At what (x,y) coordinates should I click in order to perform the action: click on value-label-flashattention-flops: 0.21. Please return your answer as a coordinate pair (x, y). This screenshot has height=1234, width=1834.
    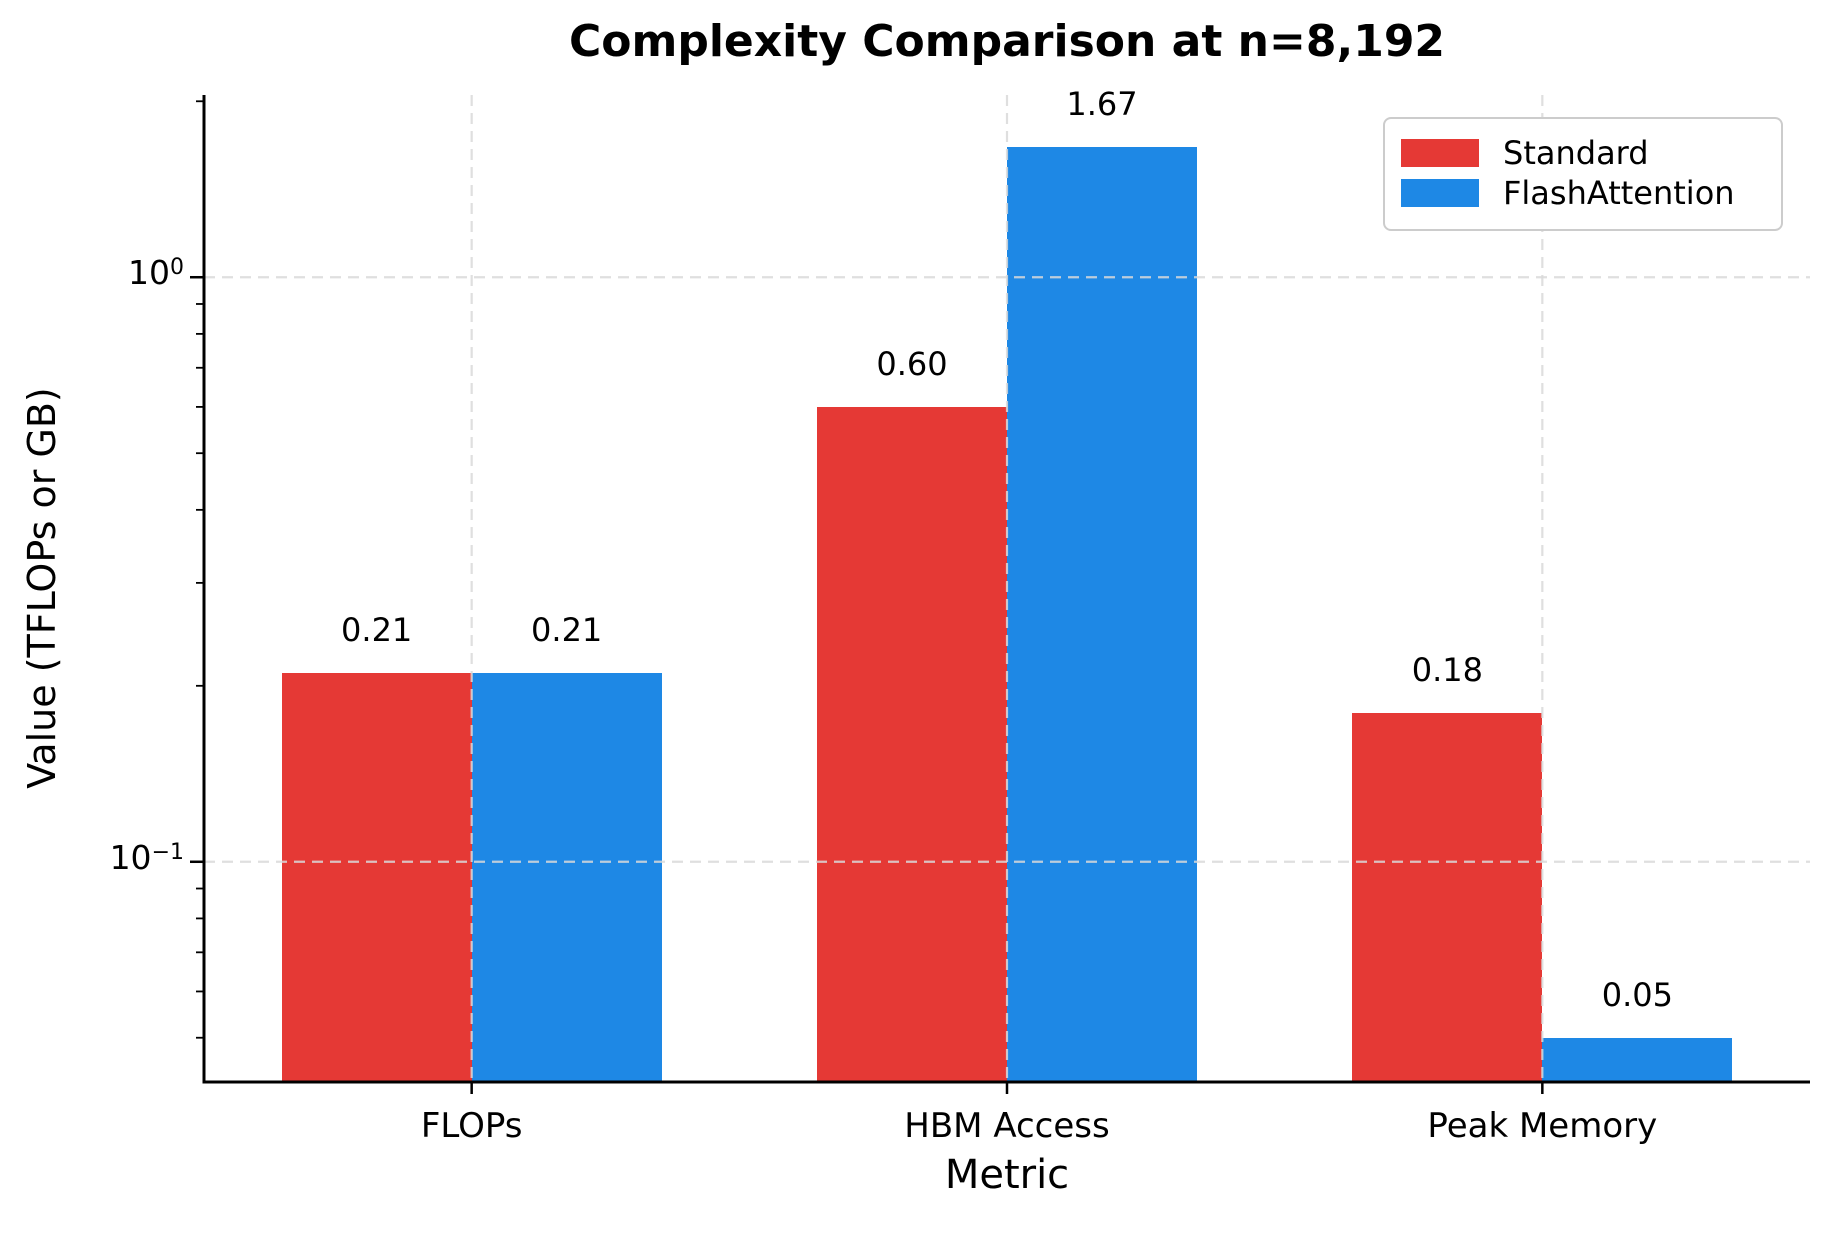
    Looking at the image, I should click on (567, 630).